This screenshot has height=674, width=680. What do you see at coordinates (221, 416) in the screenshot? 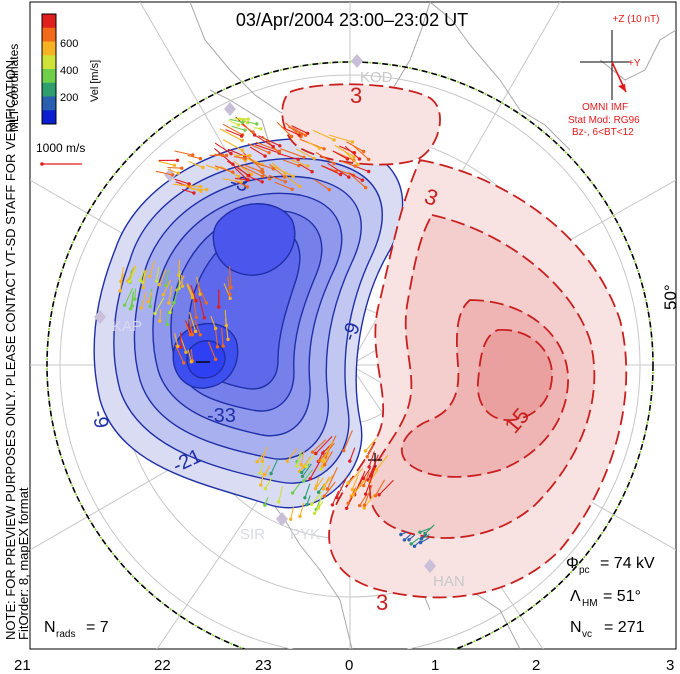
I see `contour-label-neg: -33` at bounding box center [221, 416].